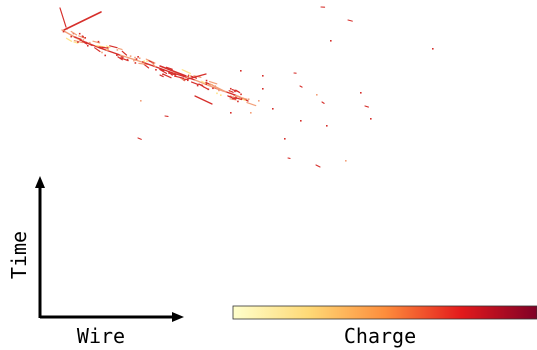  What do you see at coordinates (380, 336) in the screenshot?
I see `colorbar-label: Charge` at bounding box center [380, 336].